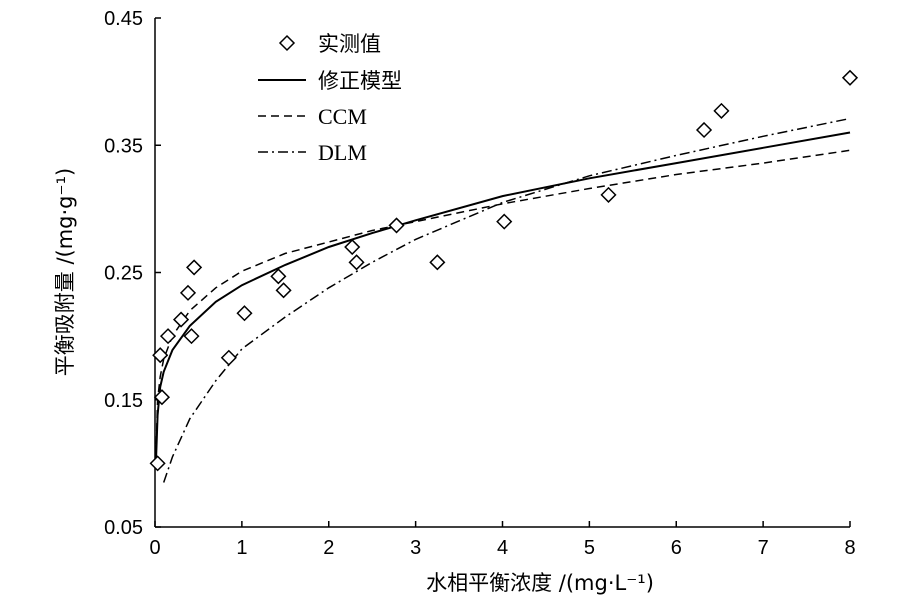 The width and height of the screenshot is (900, 607). Describe the element at coordinates (241, 548) in the screenshot. I see `x-tick-label: 1` at that location.